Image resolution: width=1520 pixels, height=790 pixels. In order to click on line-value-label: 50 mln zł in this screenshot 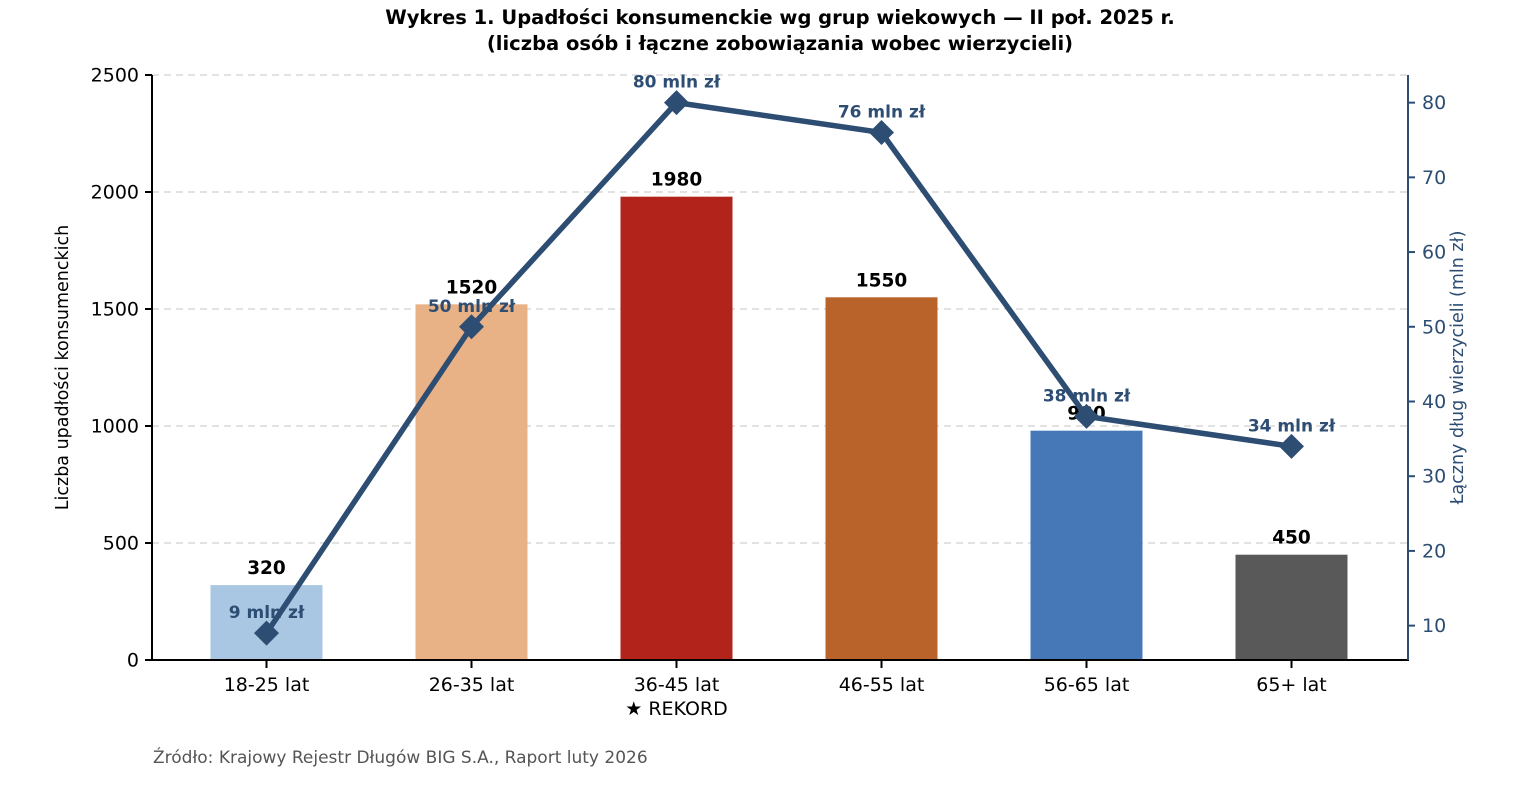, I will do `click(472, 307)`.